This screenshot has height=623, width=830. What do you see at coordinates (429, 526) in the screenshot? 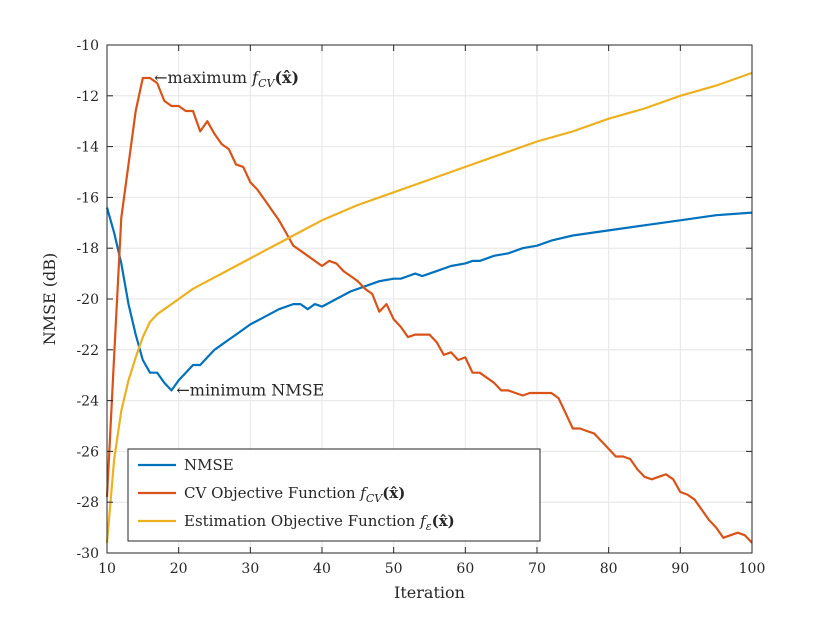
I see `legend-label-2-subscript: ε` at bounding box center [429, 526].